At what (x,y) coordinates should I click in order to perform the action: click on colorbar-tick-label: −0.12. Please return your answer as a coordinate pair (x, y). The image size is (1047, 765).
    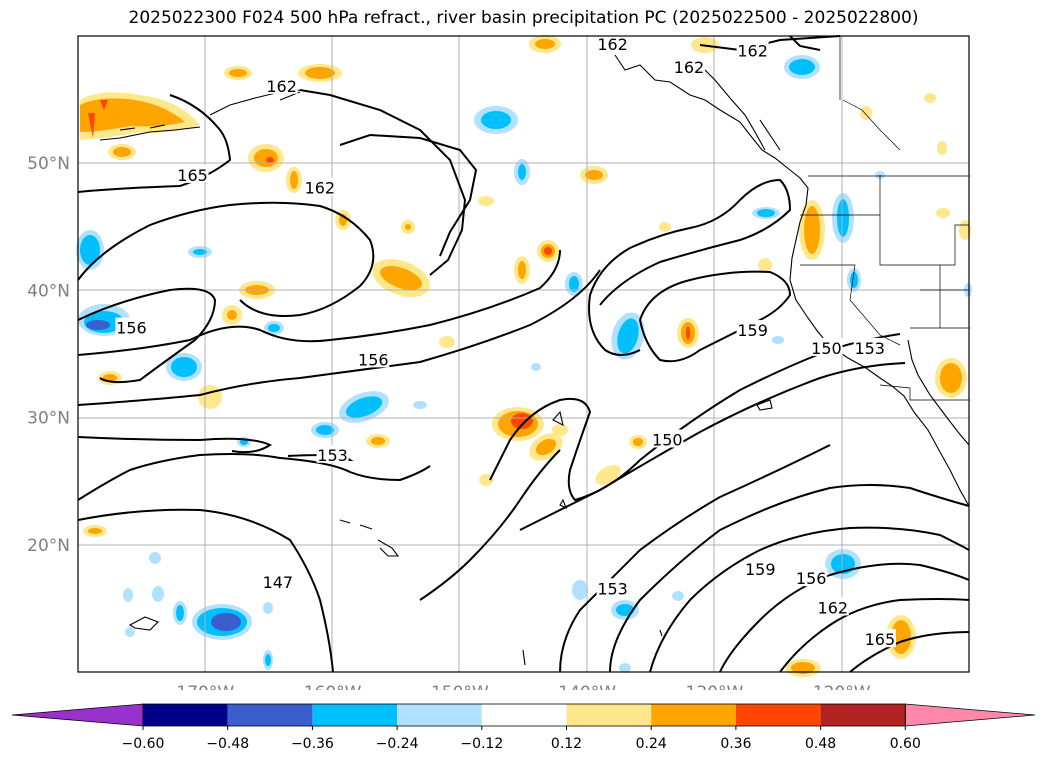
    Looking at the image, I should click on (481, 744).